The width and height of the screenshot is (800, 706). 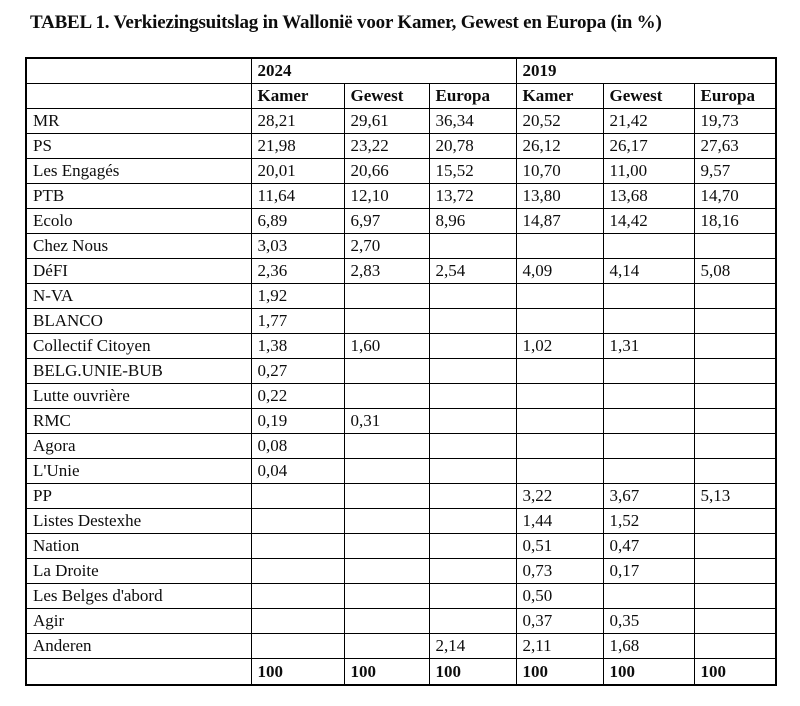 What do you see at coordinates (297, 296) in the screenshot?
I see `value-cell-kamer-2024: 1,92` at bounding box center [297, 296].